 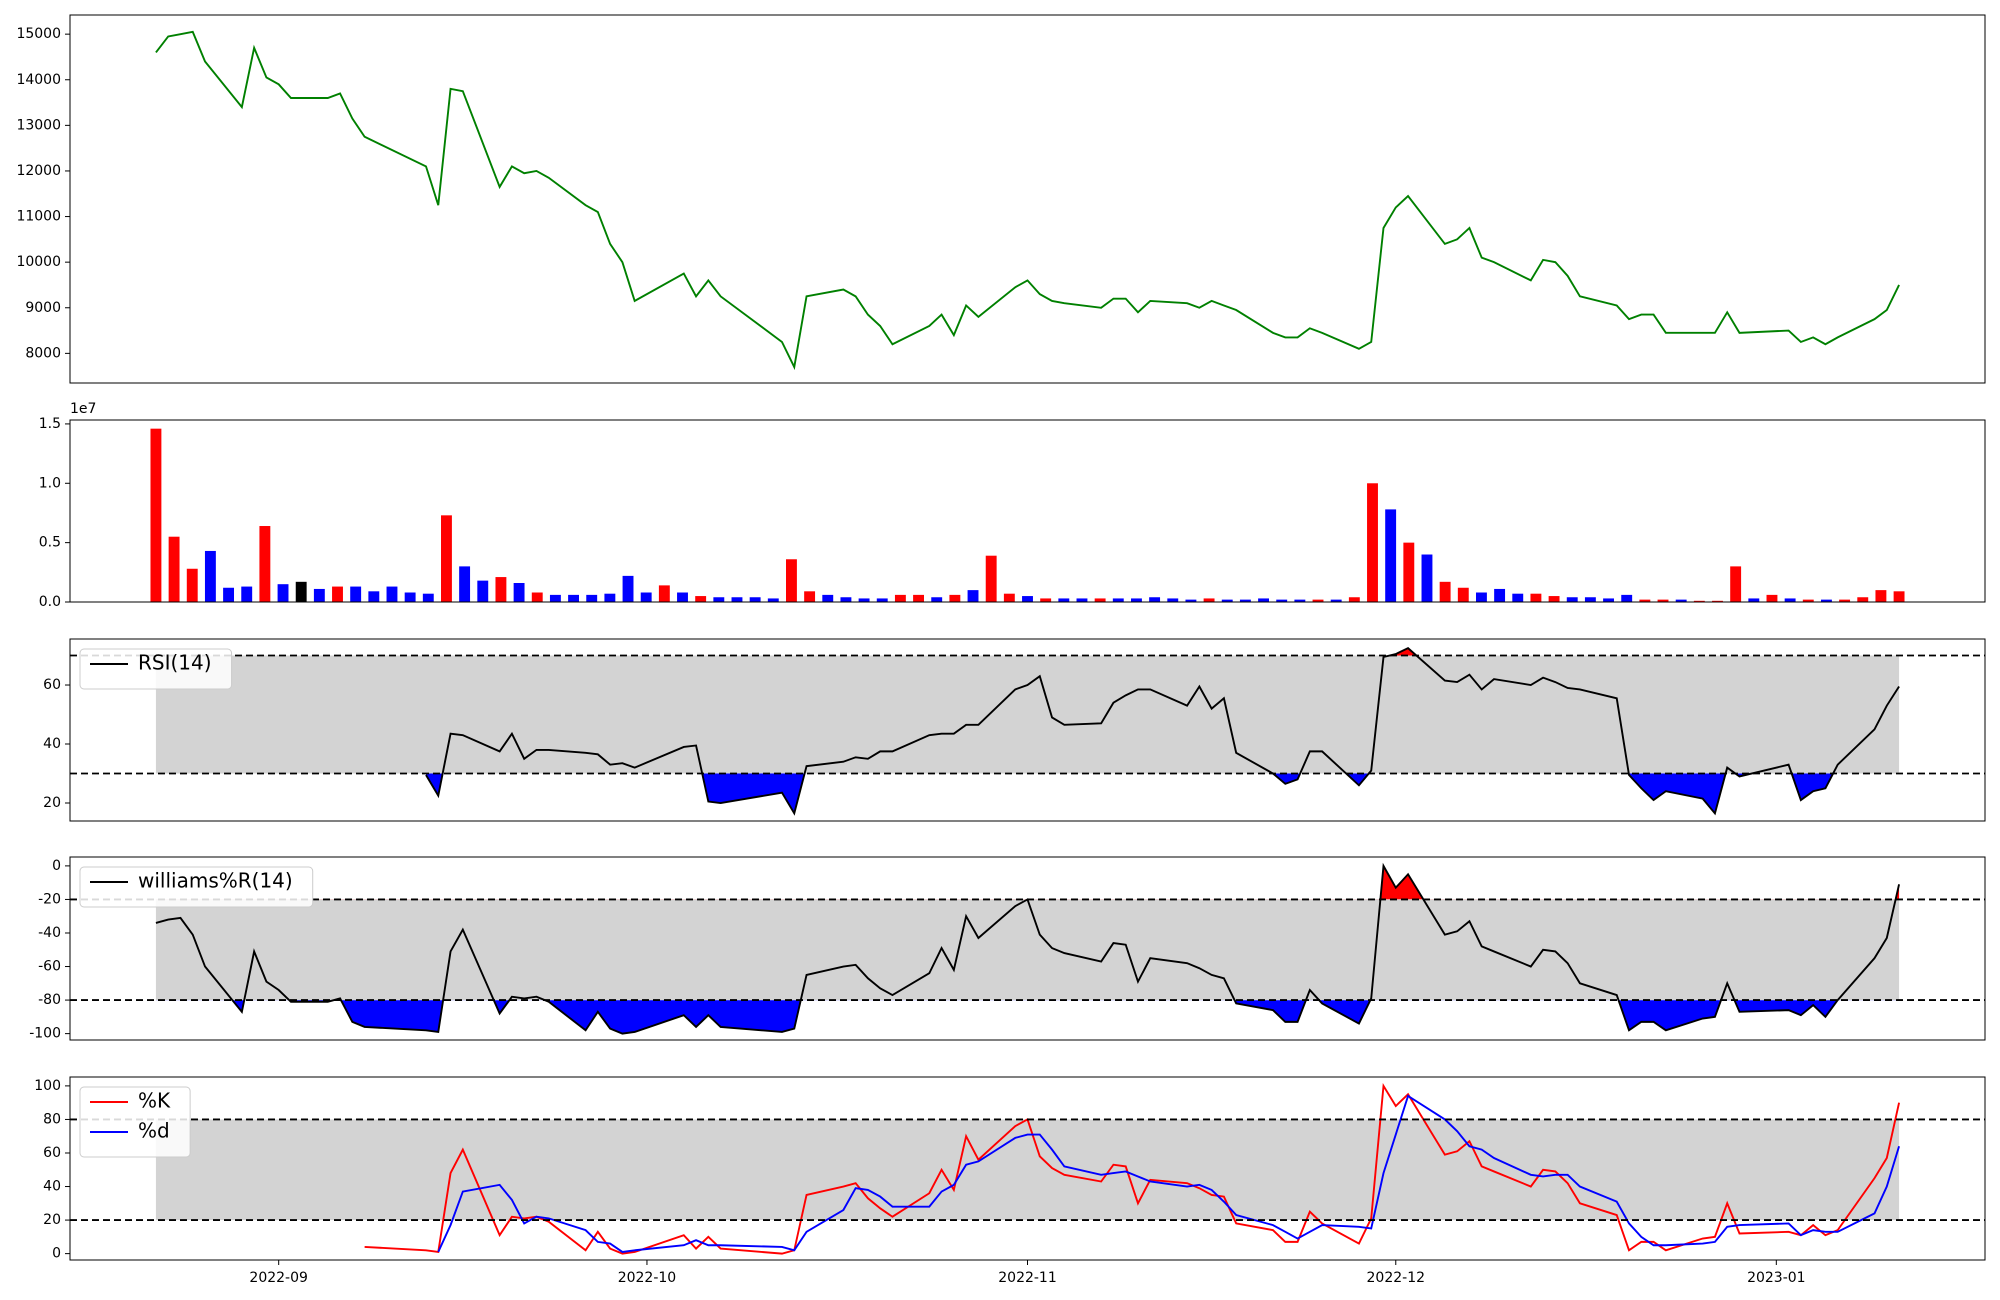 What do you see at coordinates (49, 899) in the screenshot?
I see `y-tick-label: -20` at bounding box center [49, 899].